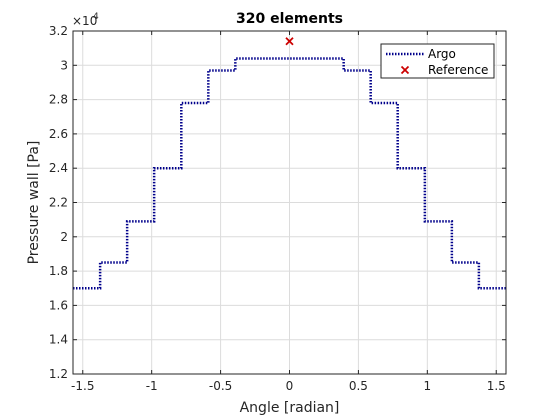  What do you see at coordinates (58, 305) in the screenshot?
I see `y-tick-label: 1.6` at bounding box center [58, 305].